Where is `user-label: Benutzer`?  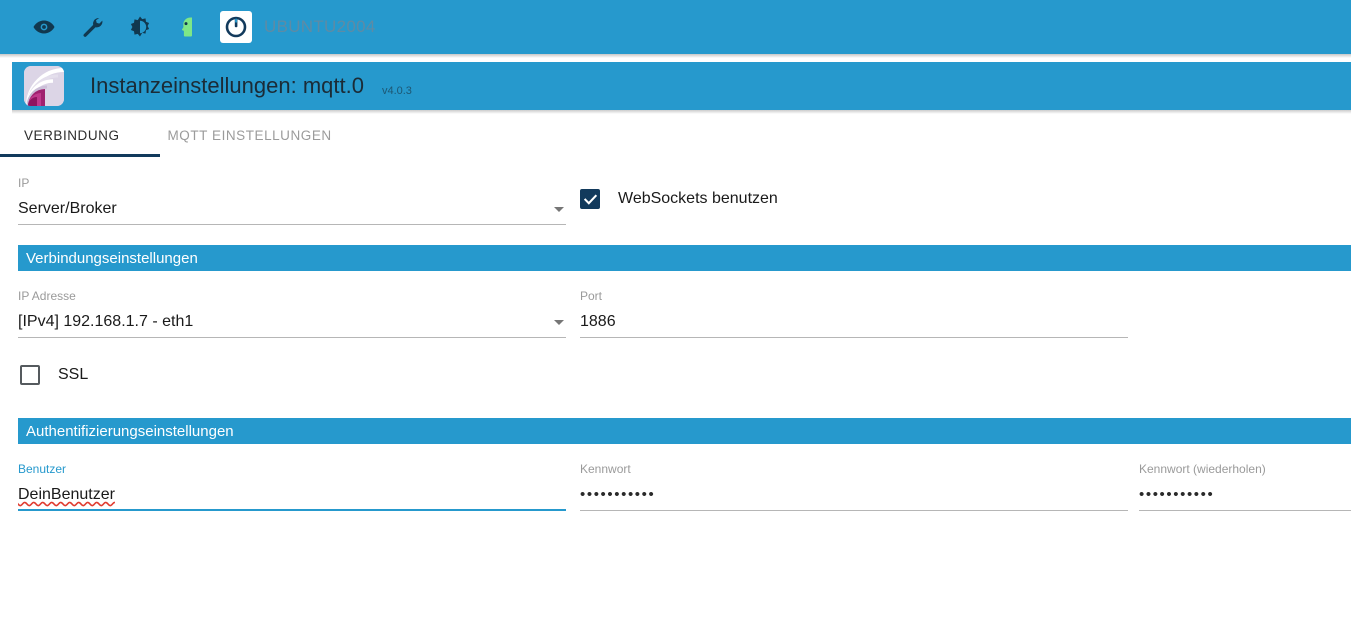 user-label: Benutzer is located at coordinates (42, 469).